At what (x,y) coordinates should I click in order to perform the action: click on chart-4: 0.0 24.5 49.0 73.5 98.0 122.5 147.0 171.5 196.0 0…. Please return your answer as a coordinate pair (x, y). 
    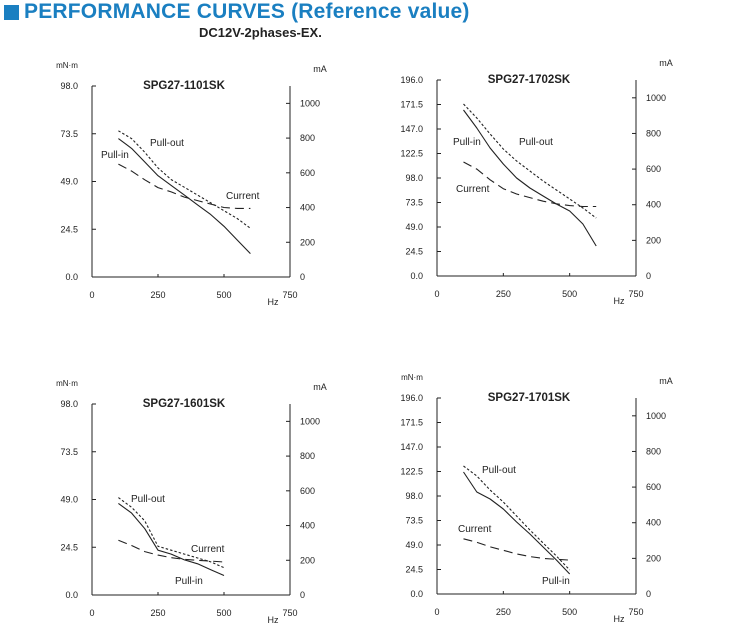
    Looking at the image, I should click on (536, 498).